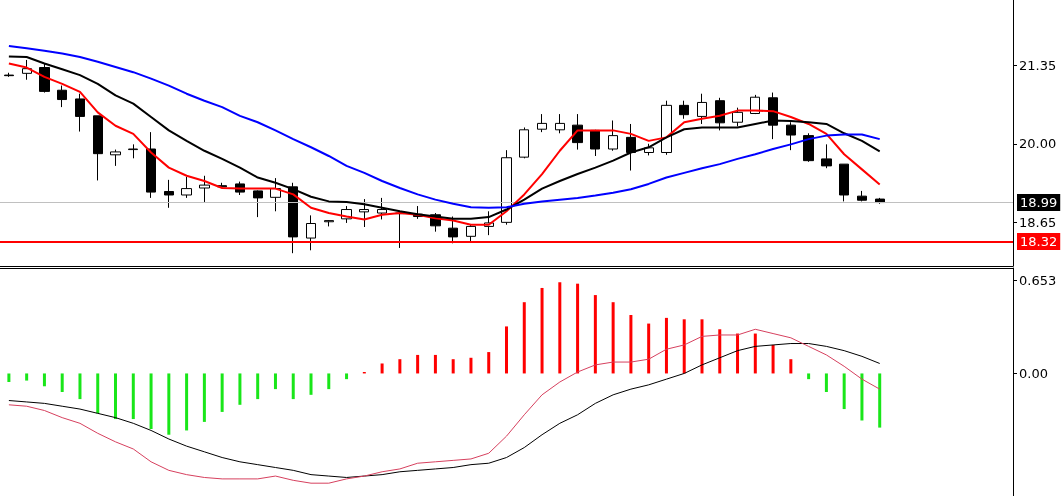 The image size is (1064, 496). Describe the element at coordinates (1038, 144) in the screenshot. I see `y-tick-label: 20.00` at that location.